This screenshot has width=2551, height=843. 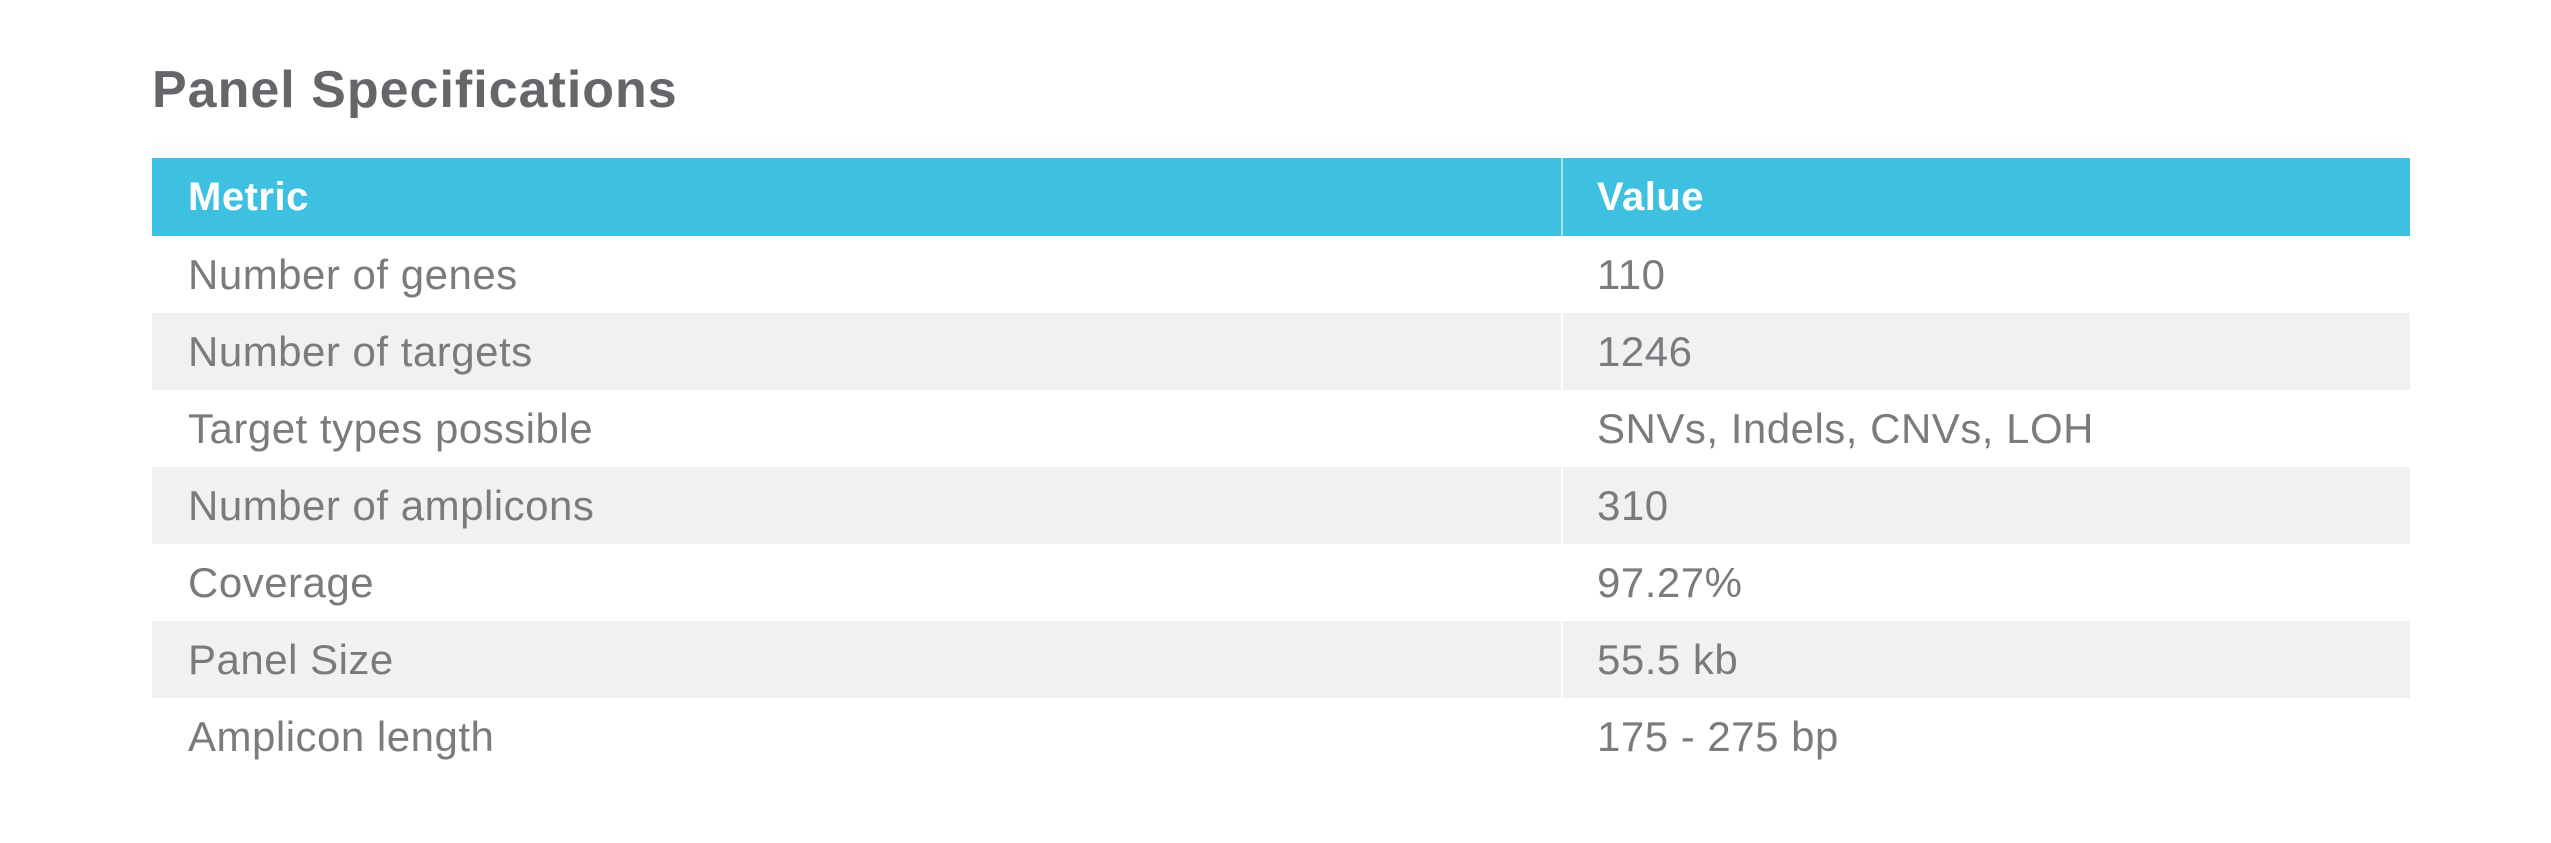 What do you see at coordinates (857, 736) in the screenshot?
I see `metric-cell: Amplicon length` at bounding box center [857, 736].